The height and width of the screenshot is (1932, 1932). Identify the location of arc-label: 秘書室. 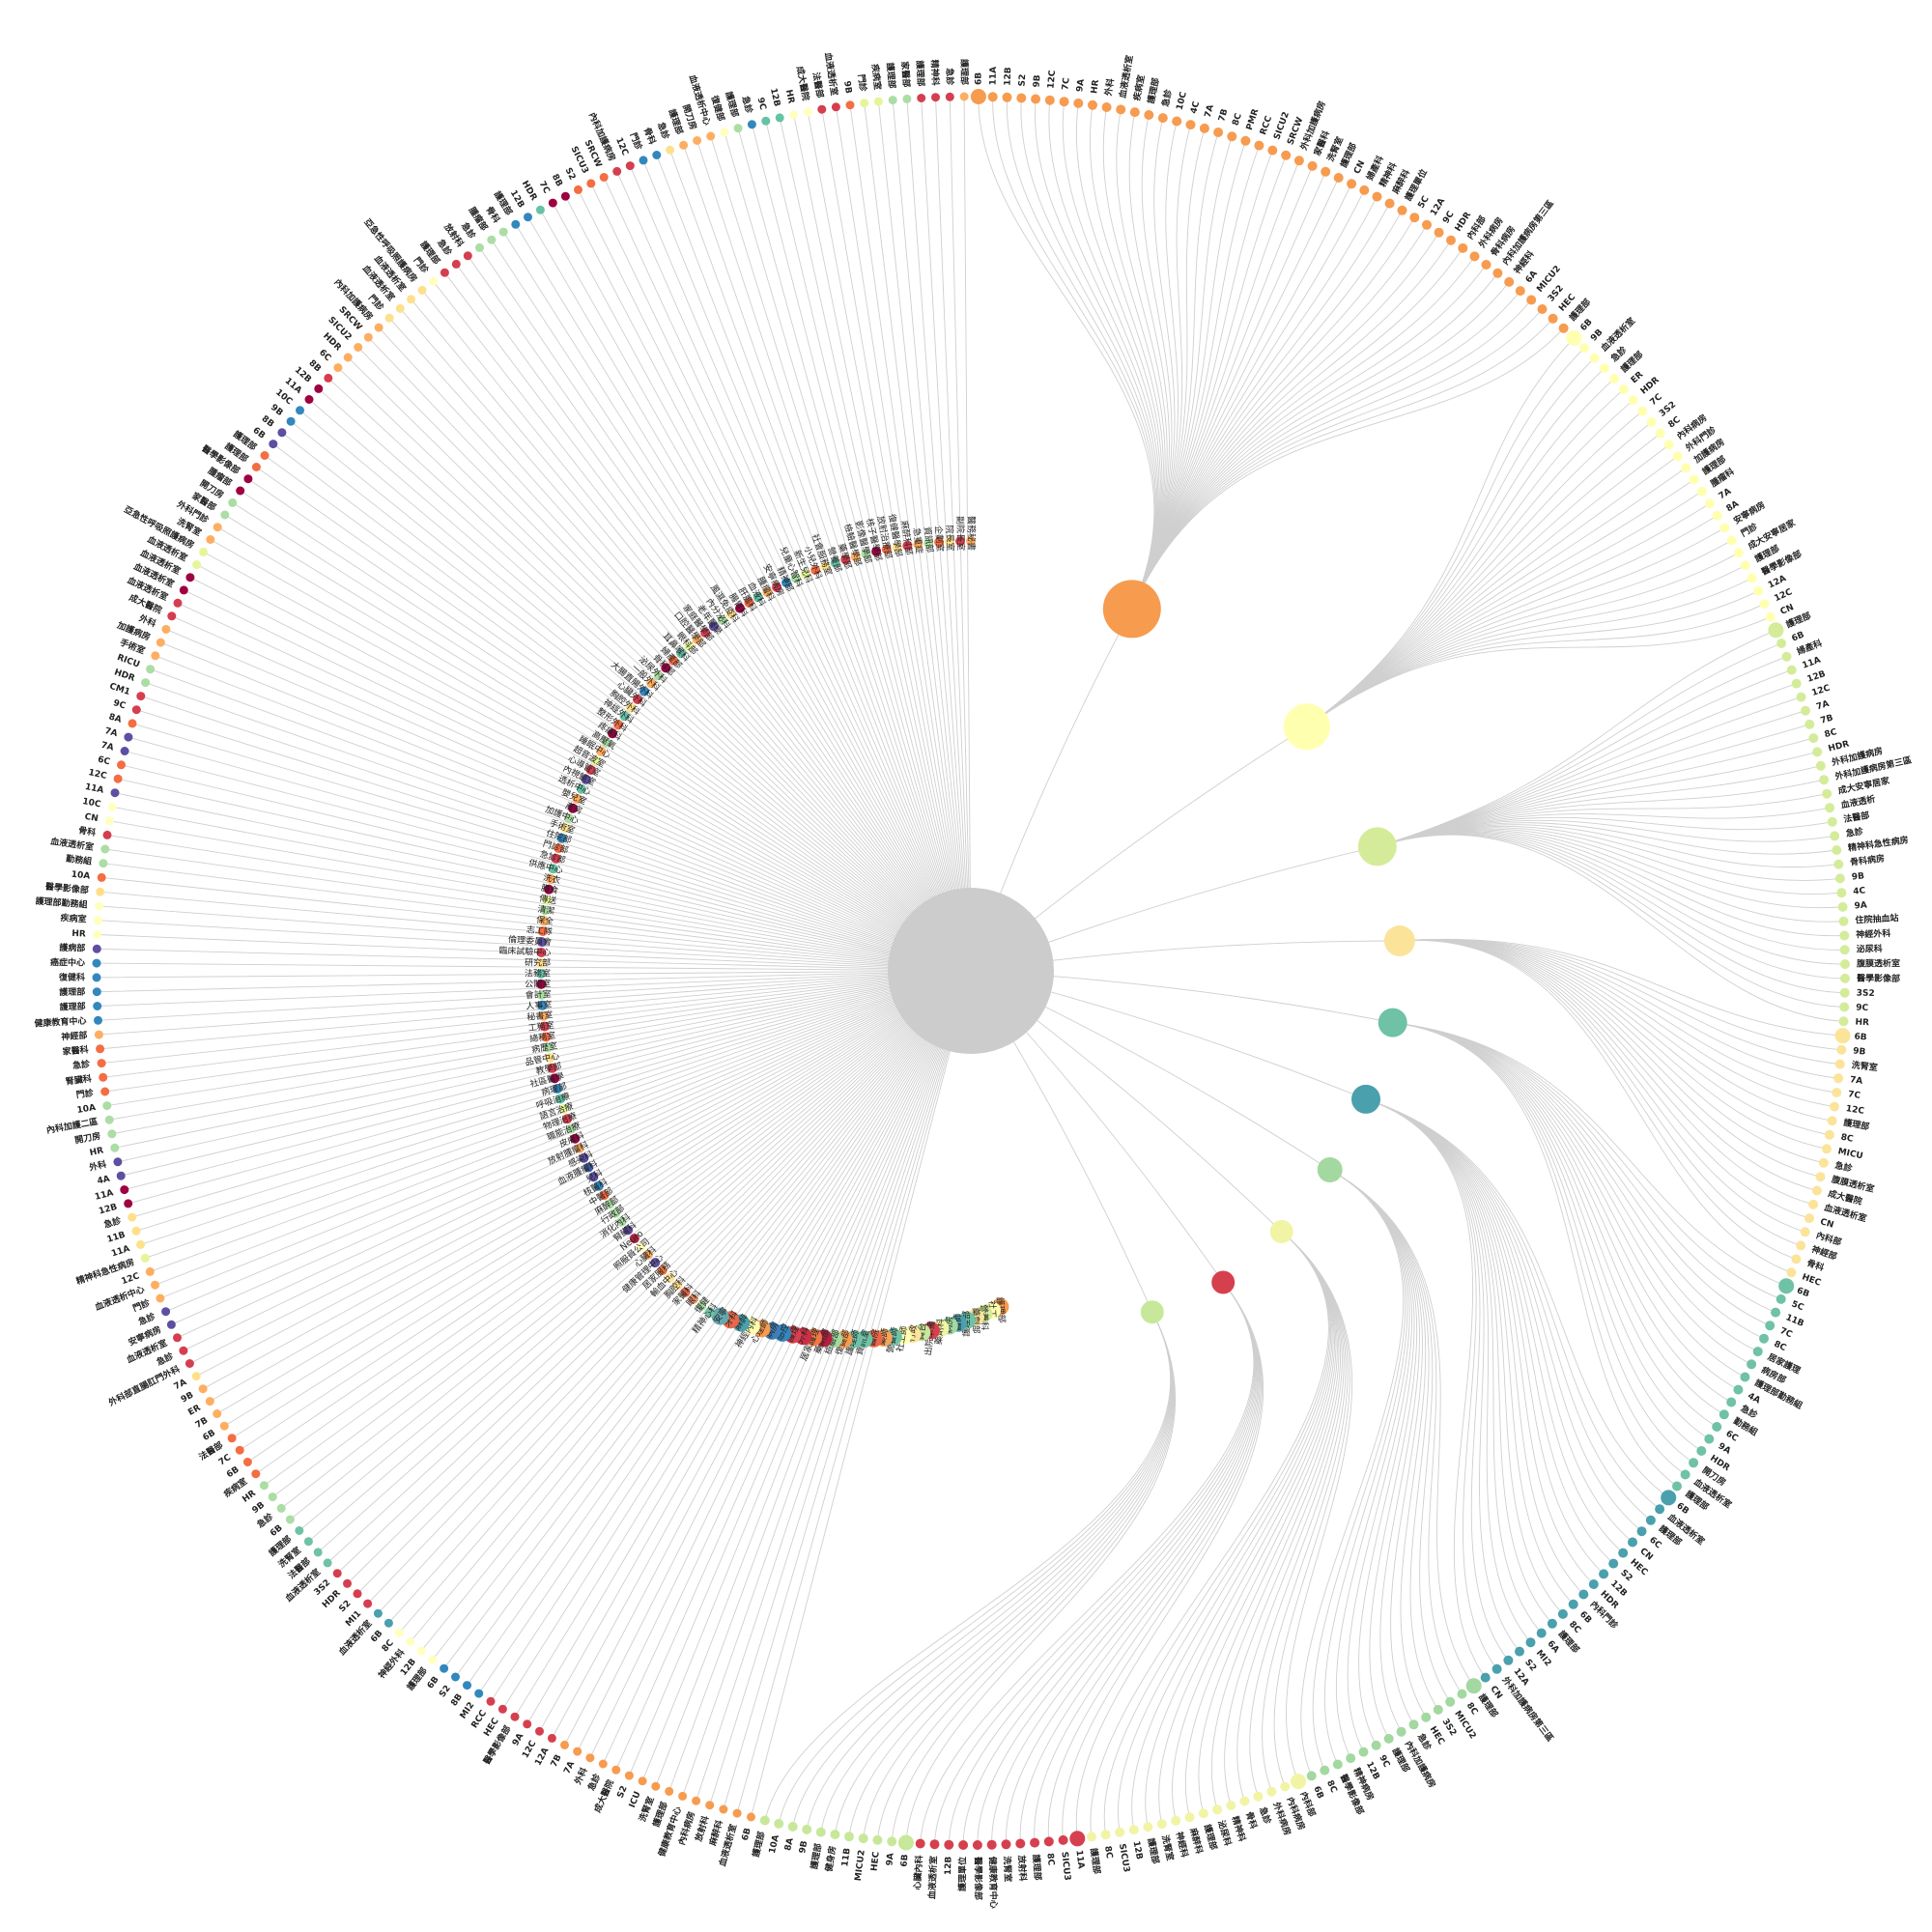
(540, 1016).